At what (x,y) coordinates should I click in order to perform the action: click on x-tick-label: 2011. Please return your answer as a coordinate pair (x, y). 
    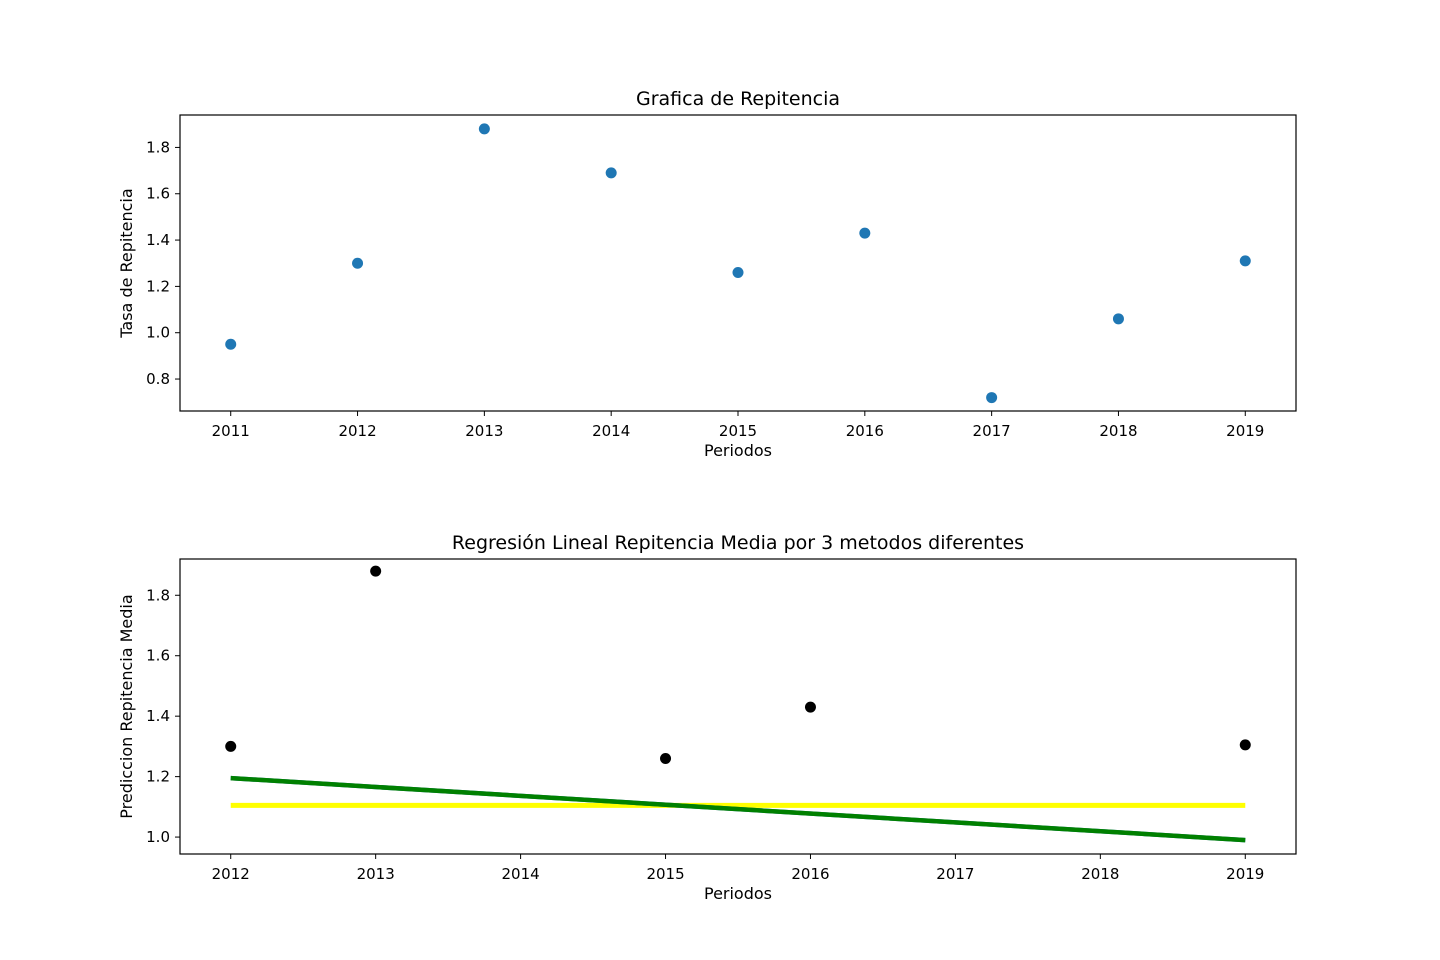
    Looking at the image, I should click on (231, 431).